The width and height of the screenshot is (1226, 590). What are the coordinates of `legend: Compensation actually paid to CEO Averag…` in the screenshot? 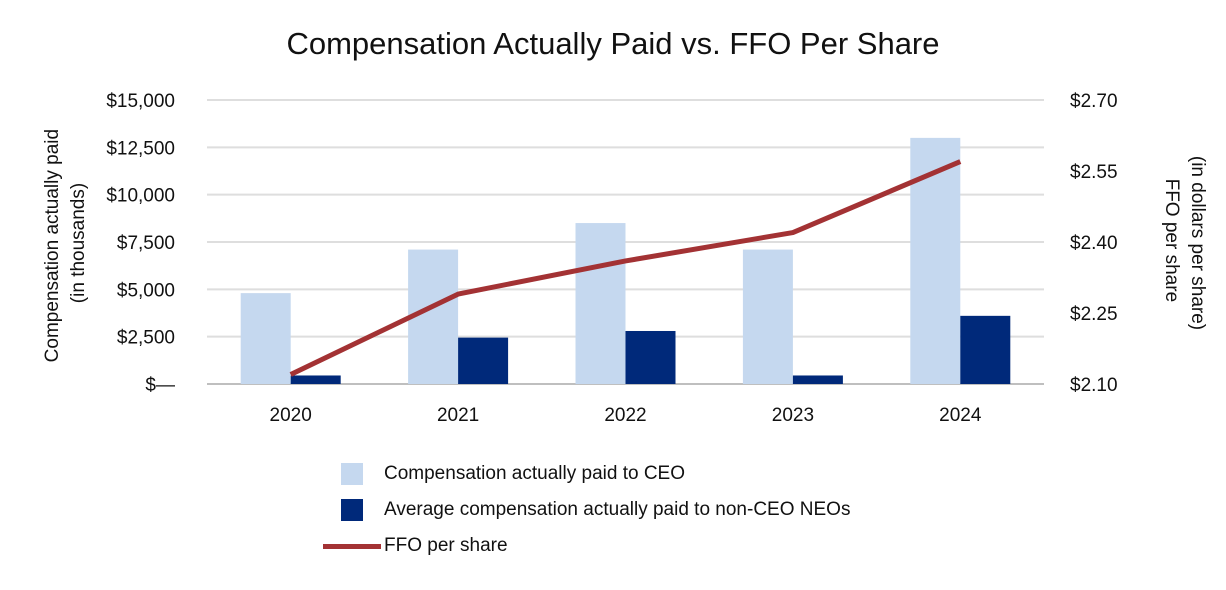 It's located at (585, 510).